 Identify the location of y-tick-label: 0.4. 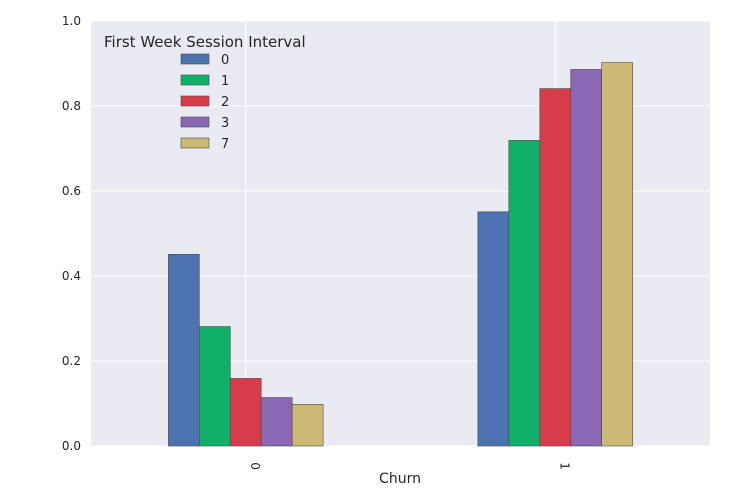
(71, 276).